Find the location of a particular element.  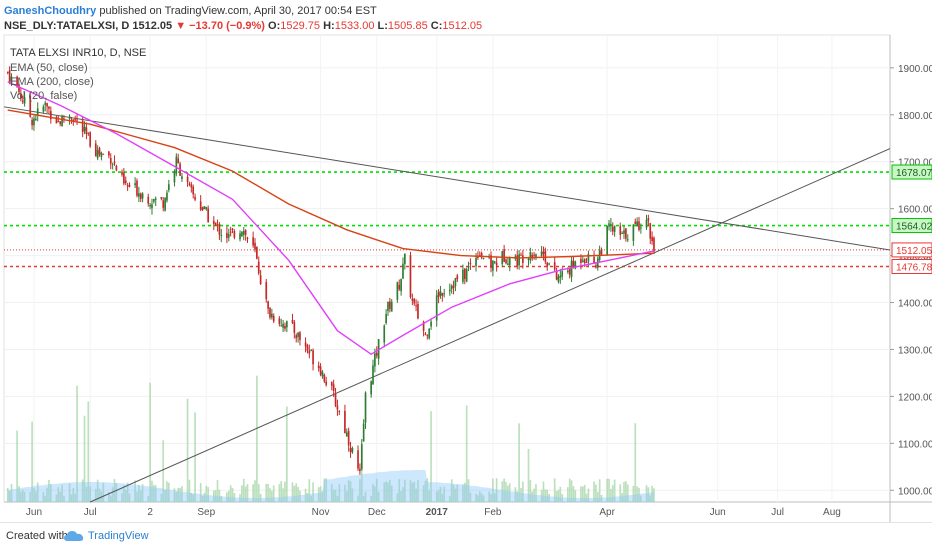

high-label: H: is located at coordinates (329, 26).